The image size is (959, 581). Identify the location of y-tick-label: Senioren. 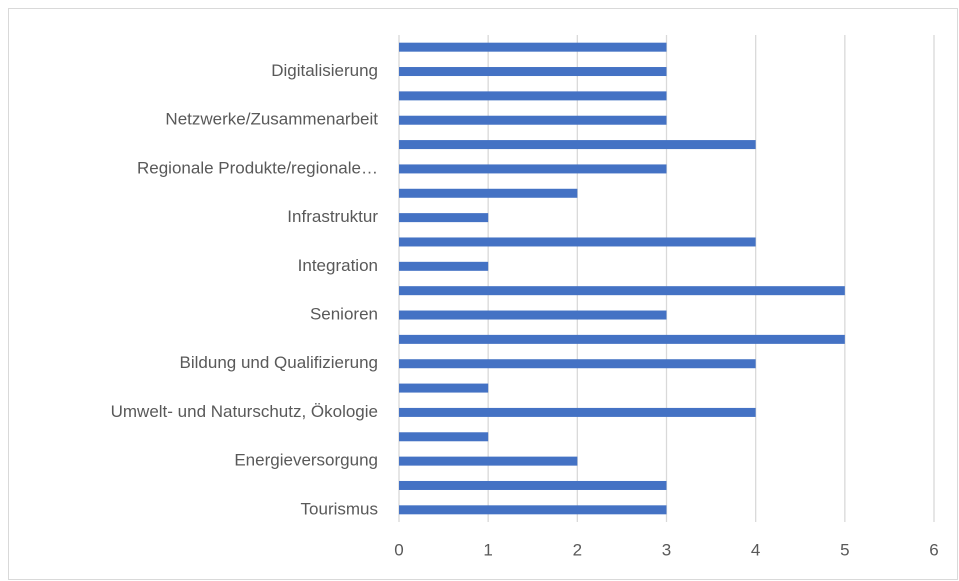
(344, 314).